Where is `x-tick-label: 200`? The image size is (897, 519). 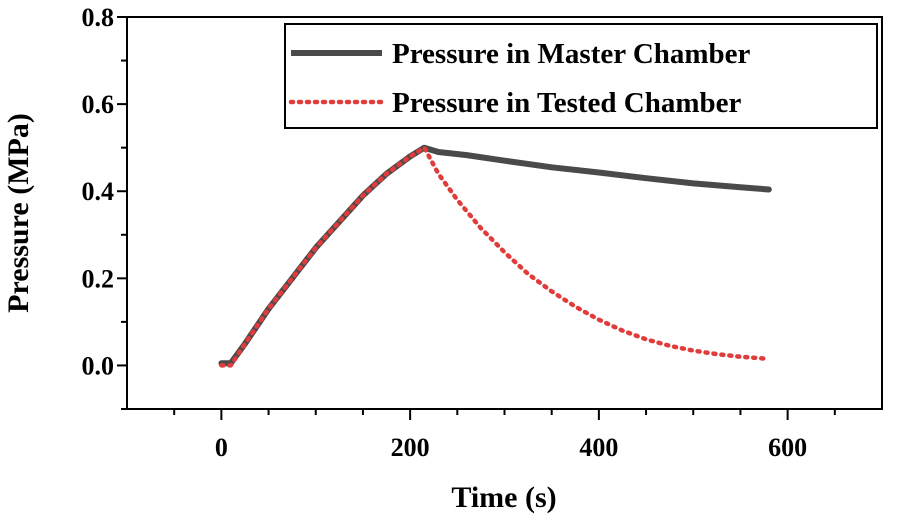 x-tick-label: 200 is located at coordinates (410, 447).